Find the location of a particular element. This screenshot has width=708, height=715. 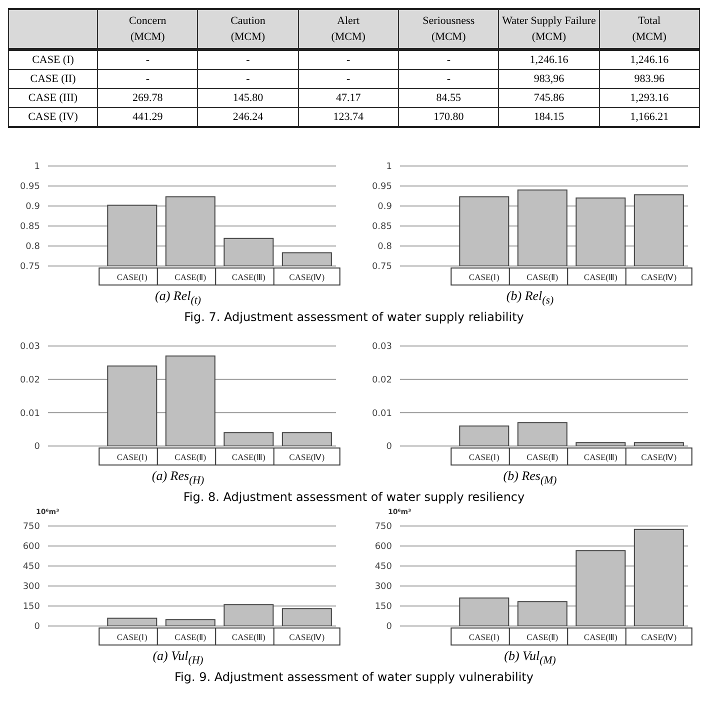

category-label: CASE (II) is located at coordinates (53, 79).